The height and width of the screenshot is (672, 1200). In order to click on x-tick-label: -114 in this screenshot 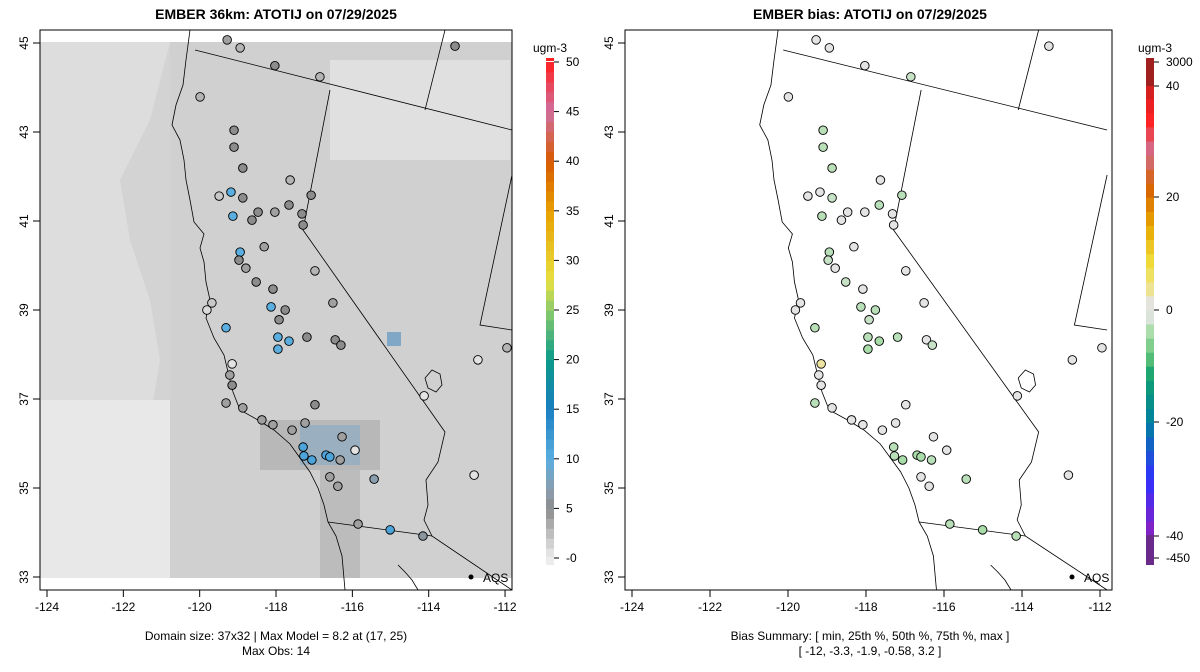, I will do `click(1021, 607)`.